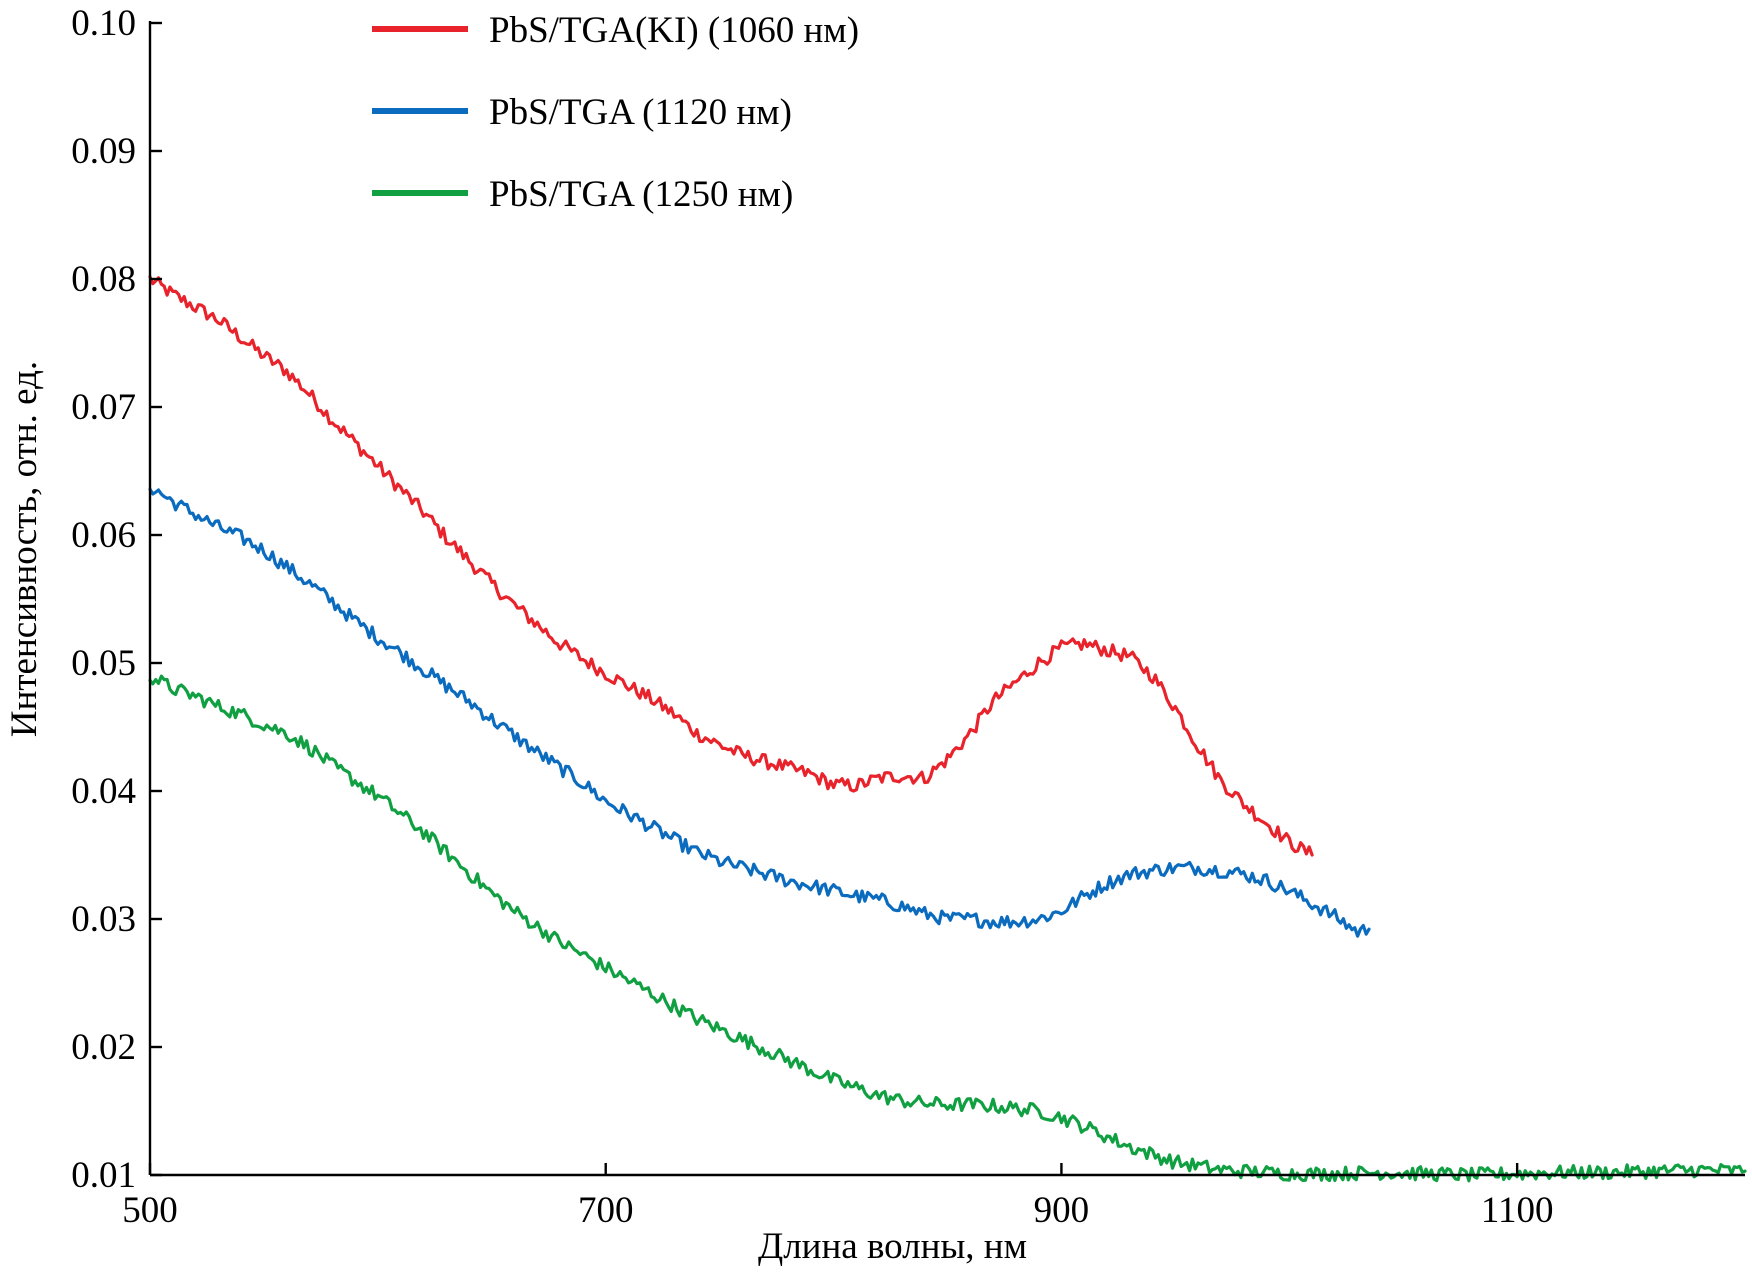 The image size is (1752, 1272). What do you see at coordinates (103, 279) in the screenshot?
I see `y-tick-label: 0.08` at bounding box center [103, 279].